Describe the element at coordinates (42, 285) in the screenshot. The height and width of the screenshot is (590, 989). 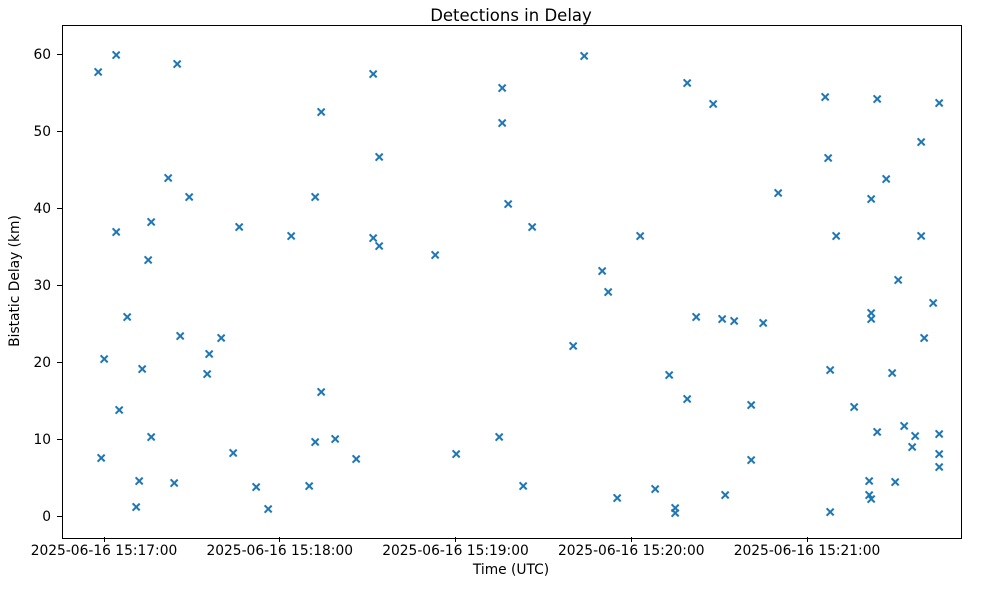
I see `y-tick-label: 30` at that location.